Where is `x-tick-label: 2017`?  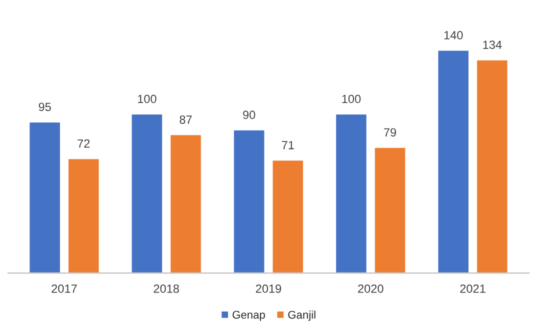 x-tick-label: 2017 is located at coordinates (64, 288).